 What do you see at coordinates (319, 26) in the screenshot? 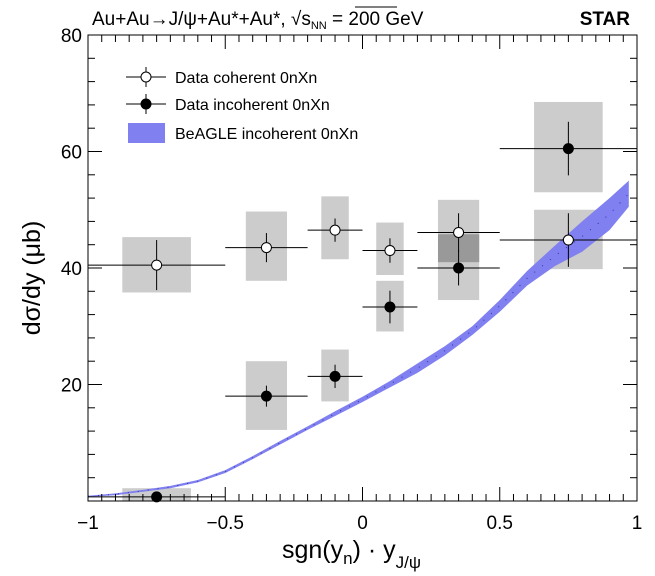
I see `title-s-sub: NN` at bounding box center [319, 26].